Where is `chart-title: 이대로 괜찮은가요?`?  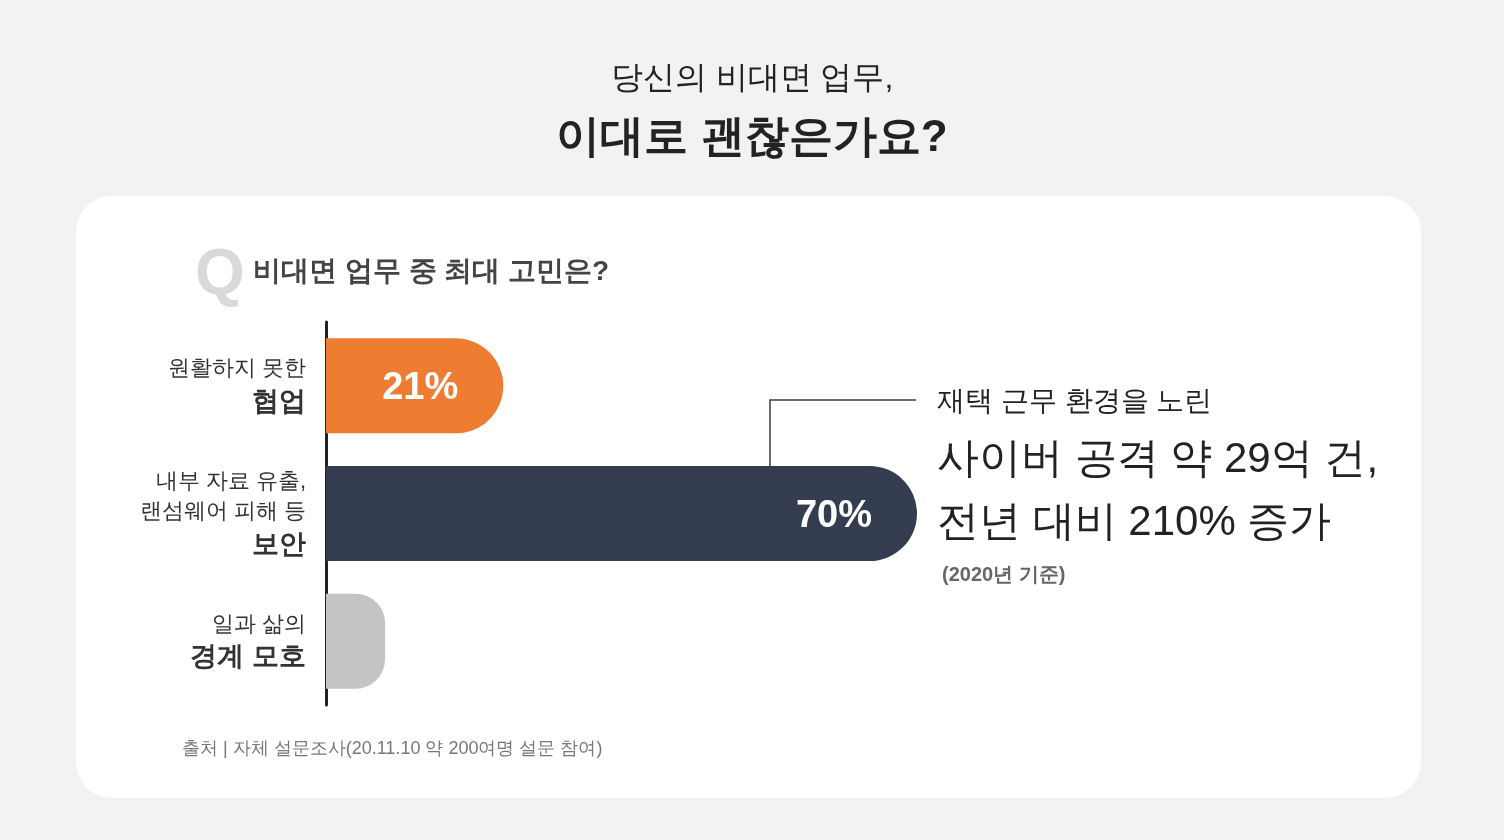 chart-title: 이대로 괜찮은가요? is located at coordinates (752, 135).